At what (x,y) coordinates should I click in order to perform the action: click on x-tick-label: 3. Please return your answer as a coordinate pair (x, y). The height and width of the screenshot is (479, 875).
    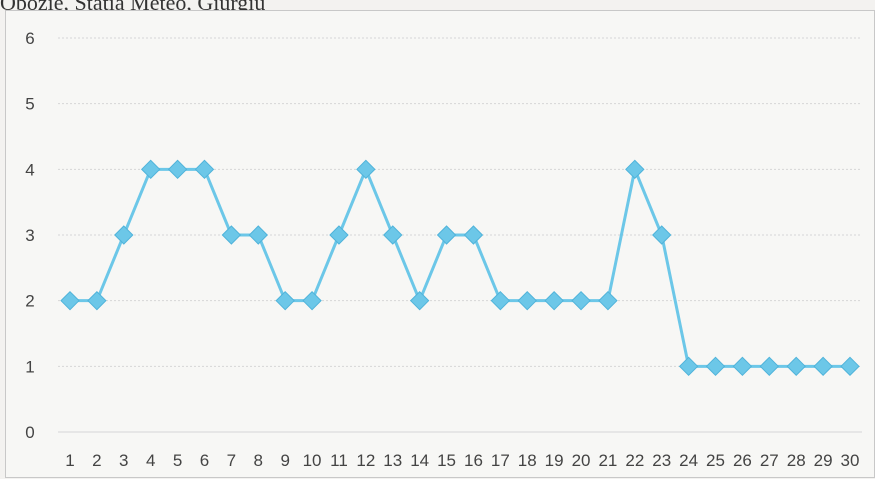
    Looking at the image, I should click on (123, 460).